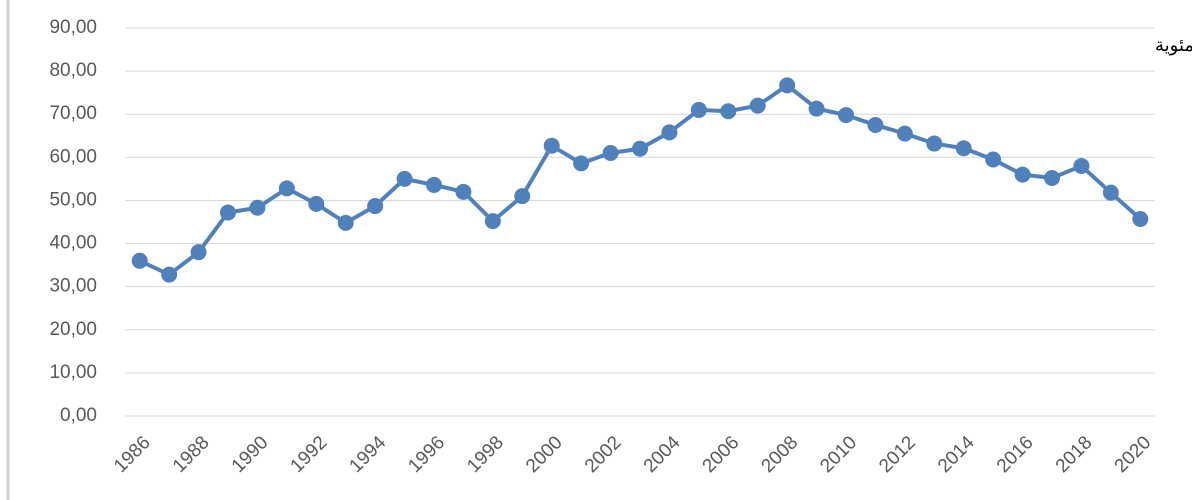  Describe the element at coordinates (73, 27) in the screenshot. I see `y-tick-label: 90,00` at that location.